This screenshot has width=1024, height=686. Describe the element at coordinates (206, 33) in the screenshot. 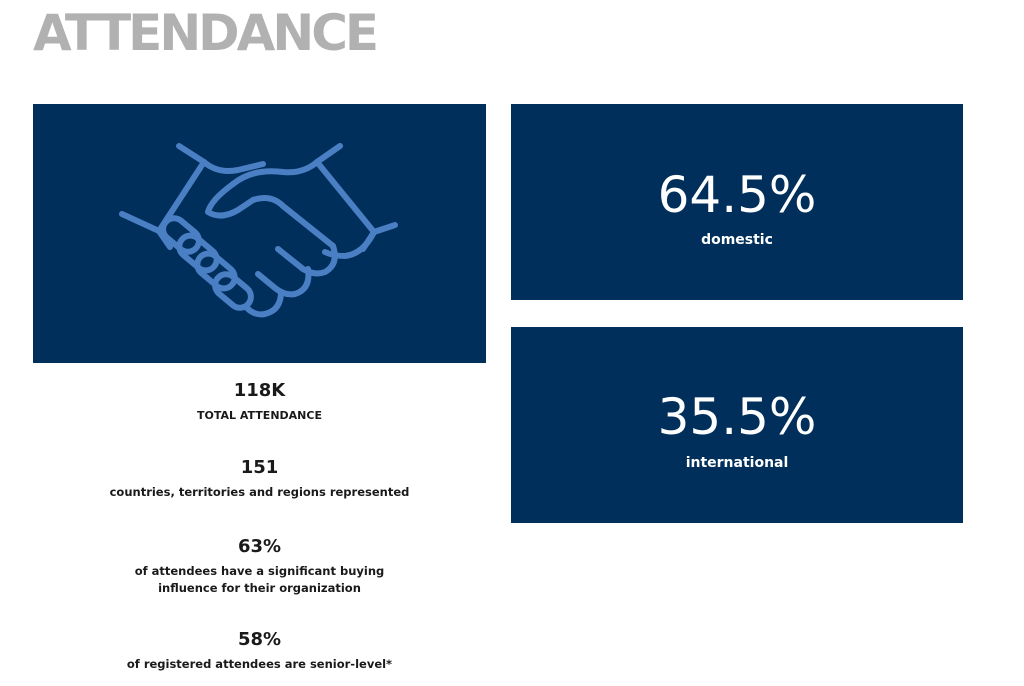

I see `page-title: ATTENDANCE` at that location.